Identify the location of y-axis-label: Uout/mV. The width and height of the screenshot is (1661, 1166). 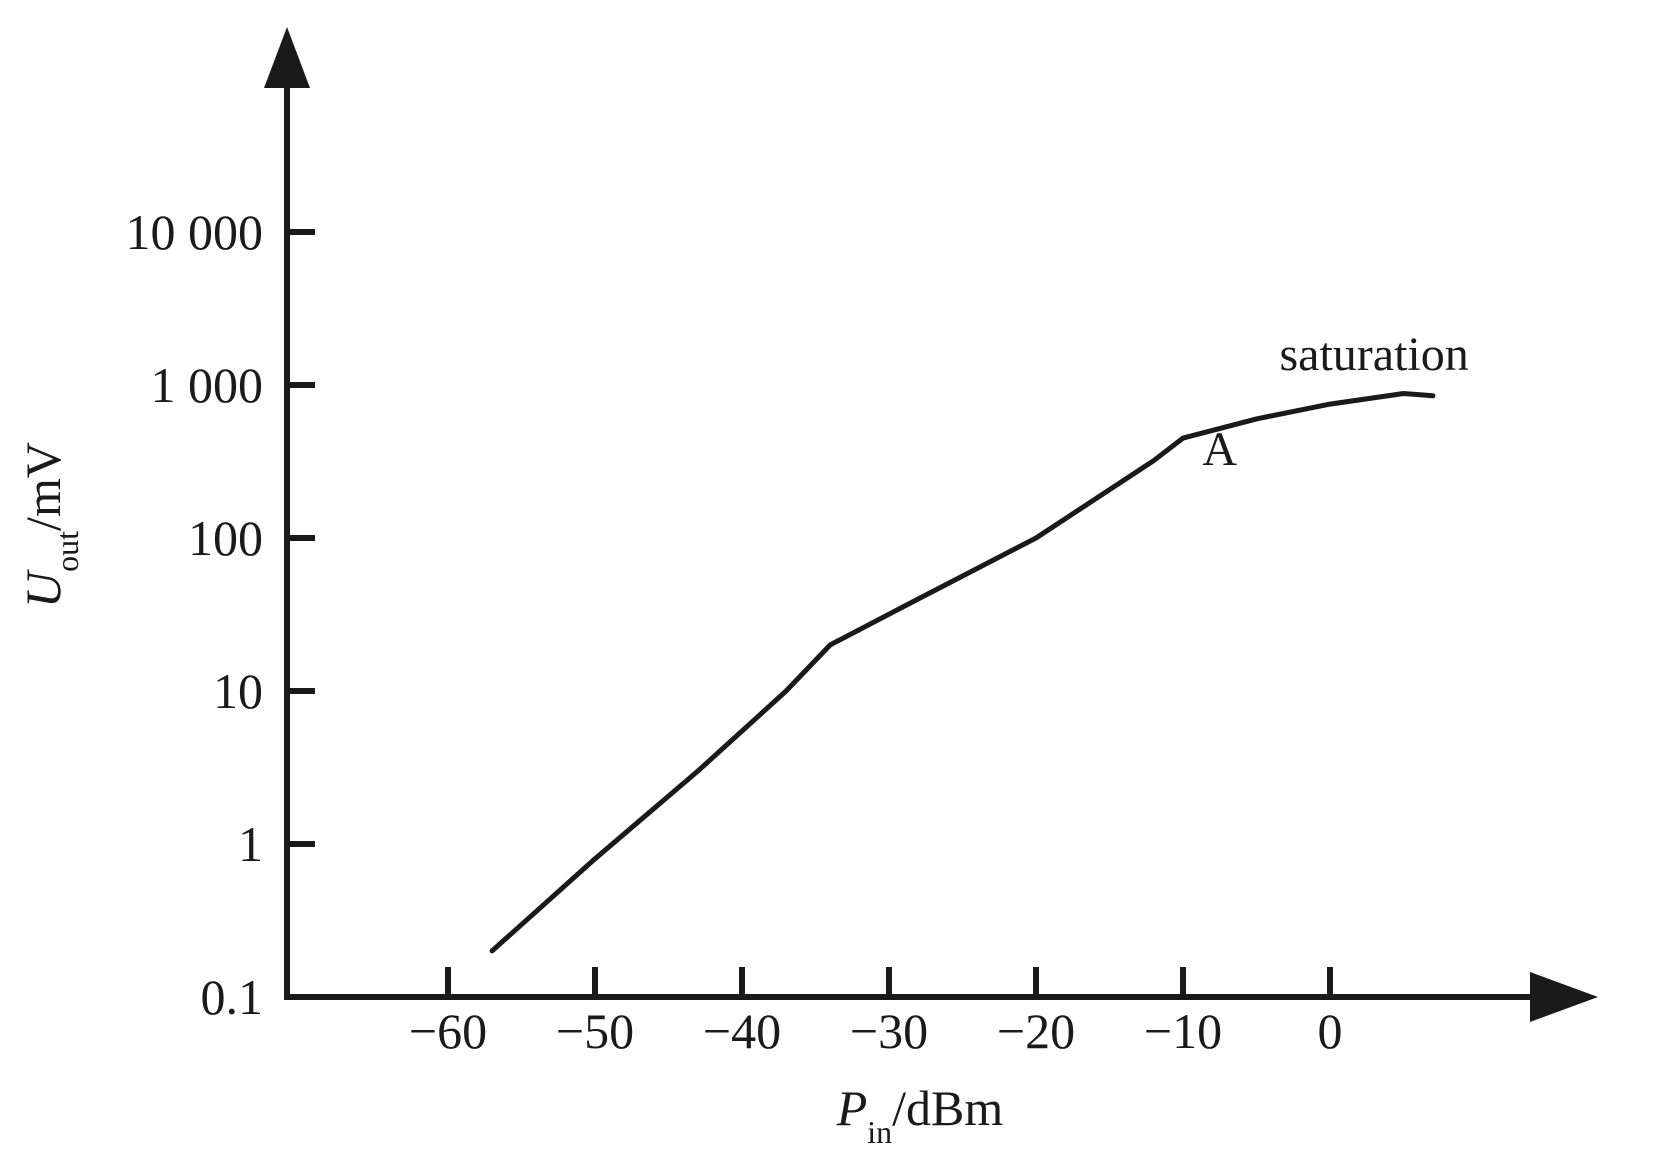
(50, 525).